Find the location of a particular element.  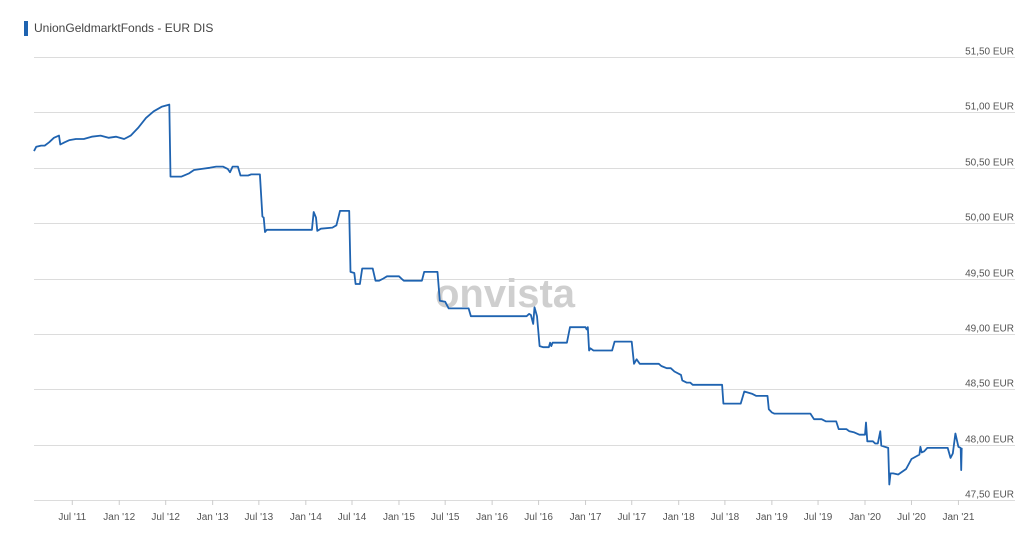

x-tick-label: Jan '13 is located at coordinates (213, 517).